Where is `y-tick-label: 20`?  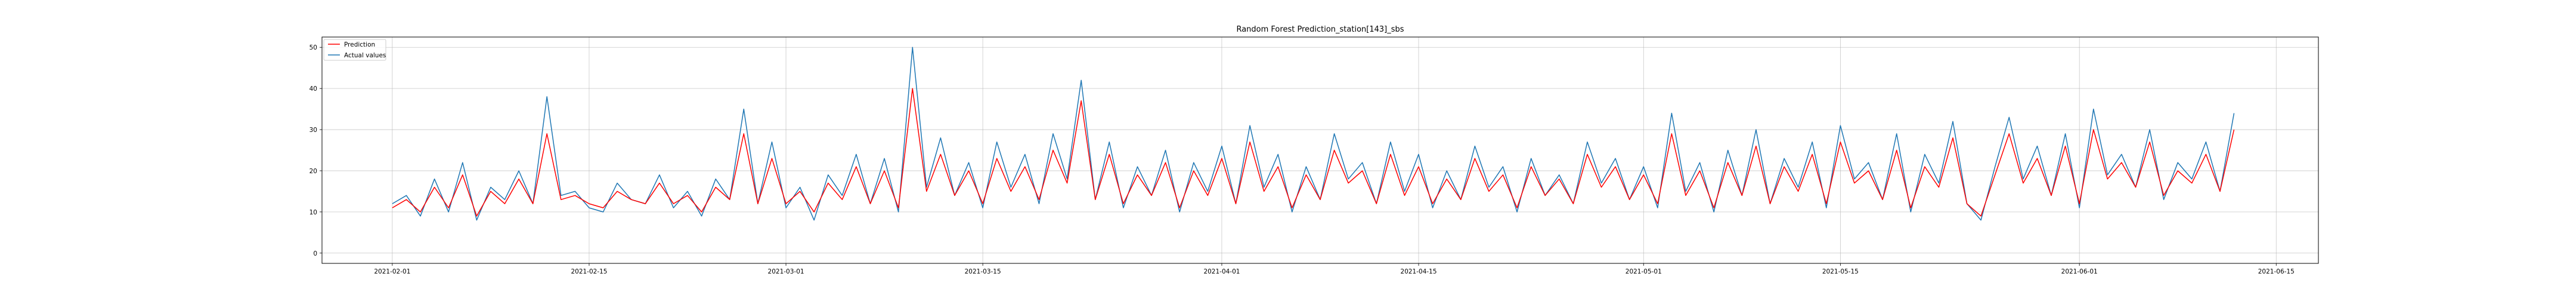
y-tick-label: 20 is located at coordinates (313, 171).